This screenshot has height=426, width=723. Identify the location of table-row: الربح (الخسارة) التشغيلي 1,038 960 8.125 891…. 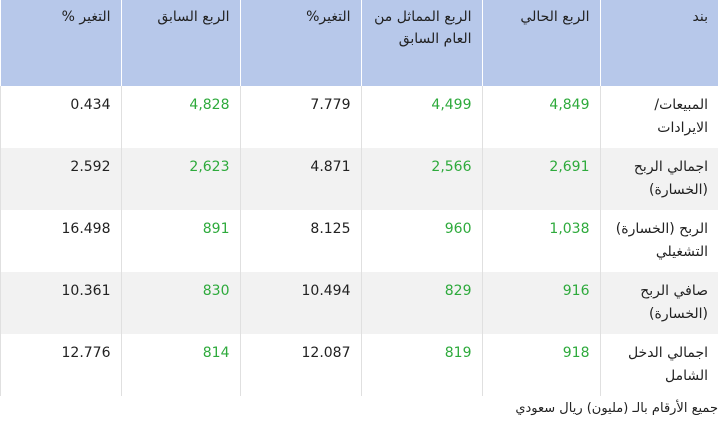
(359, 241).